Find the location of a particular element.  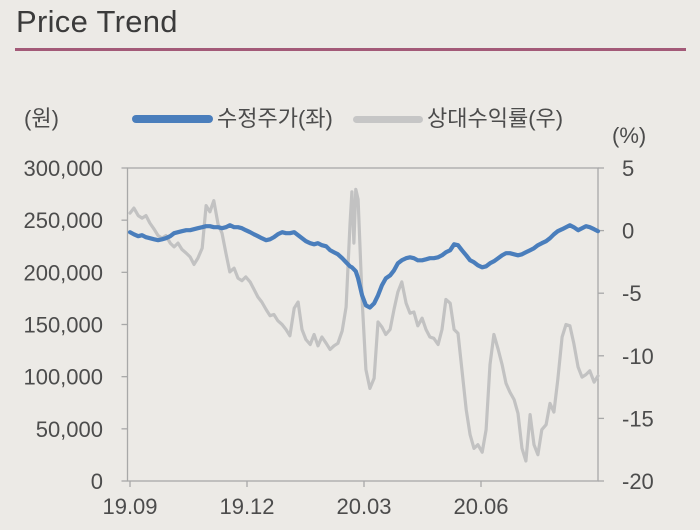

legend-return-label: 상대수익률(우) is located at coordinates (495, 118).